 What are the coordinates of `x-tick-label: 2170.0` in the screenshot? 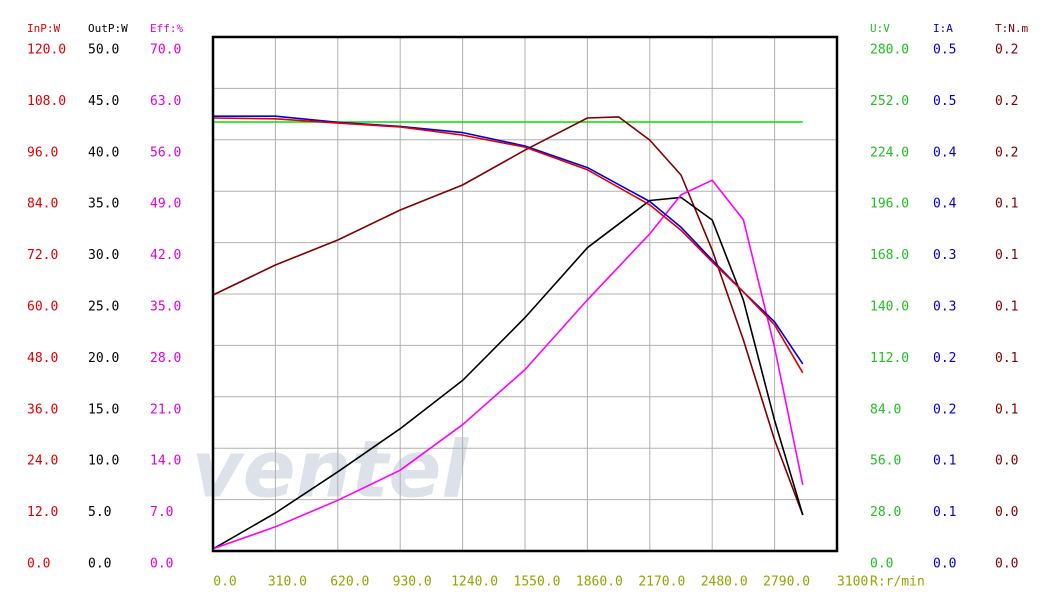 It's located at (661, 582).